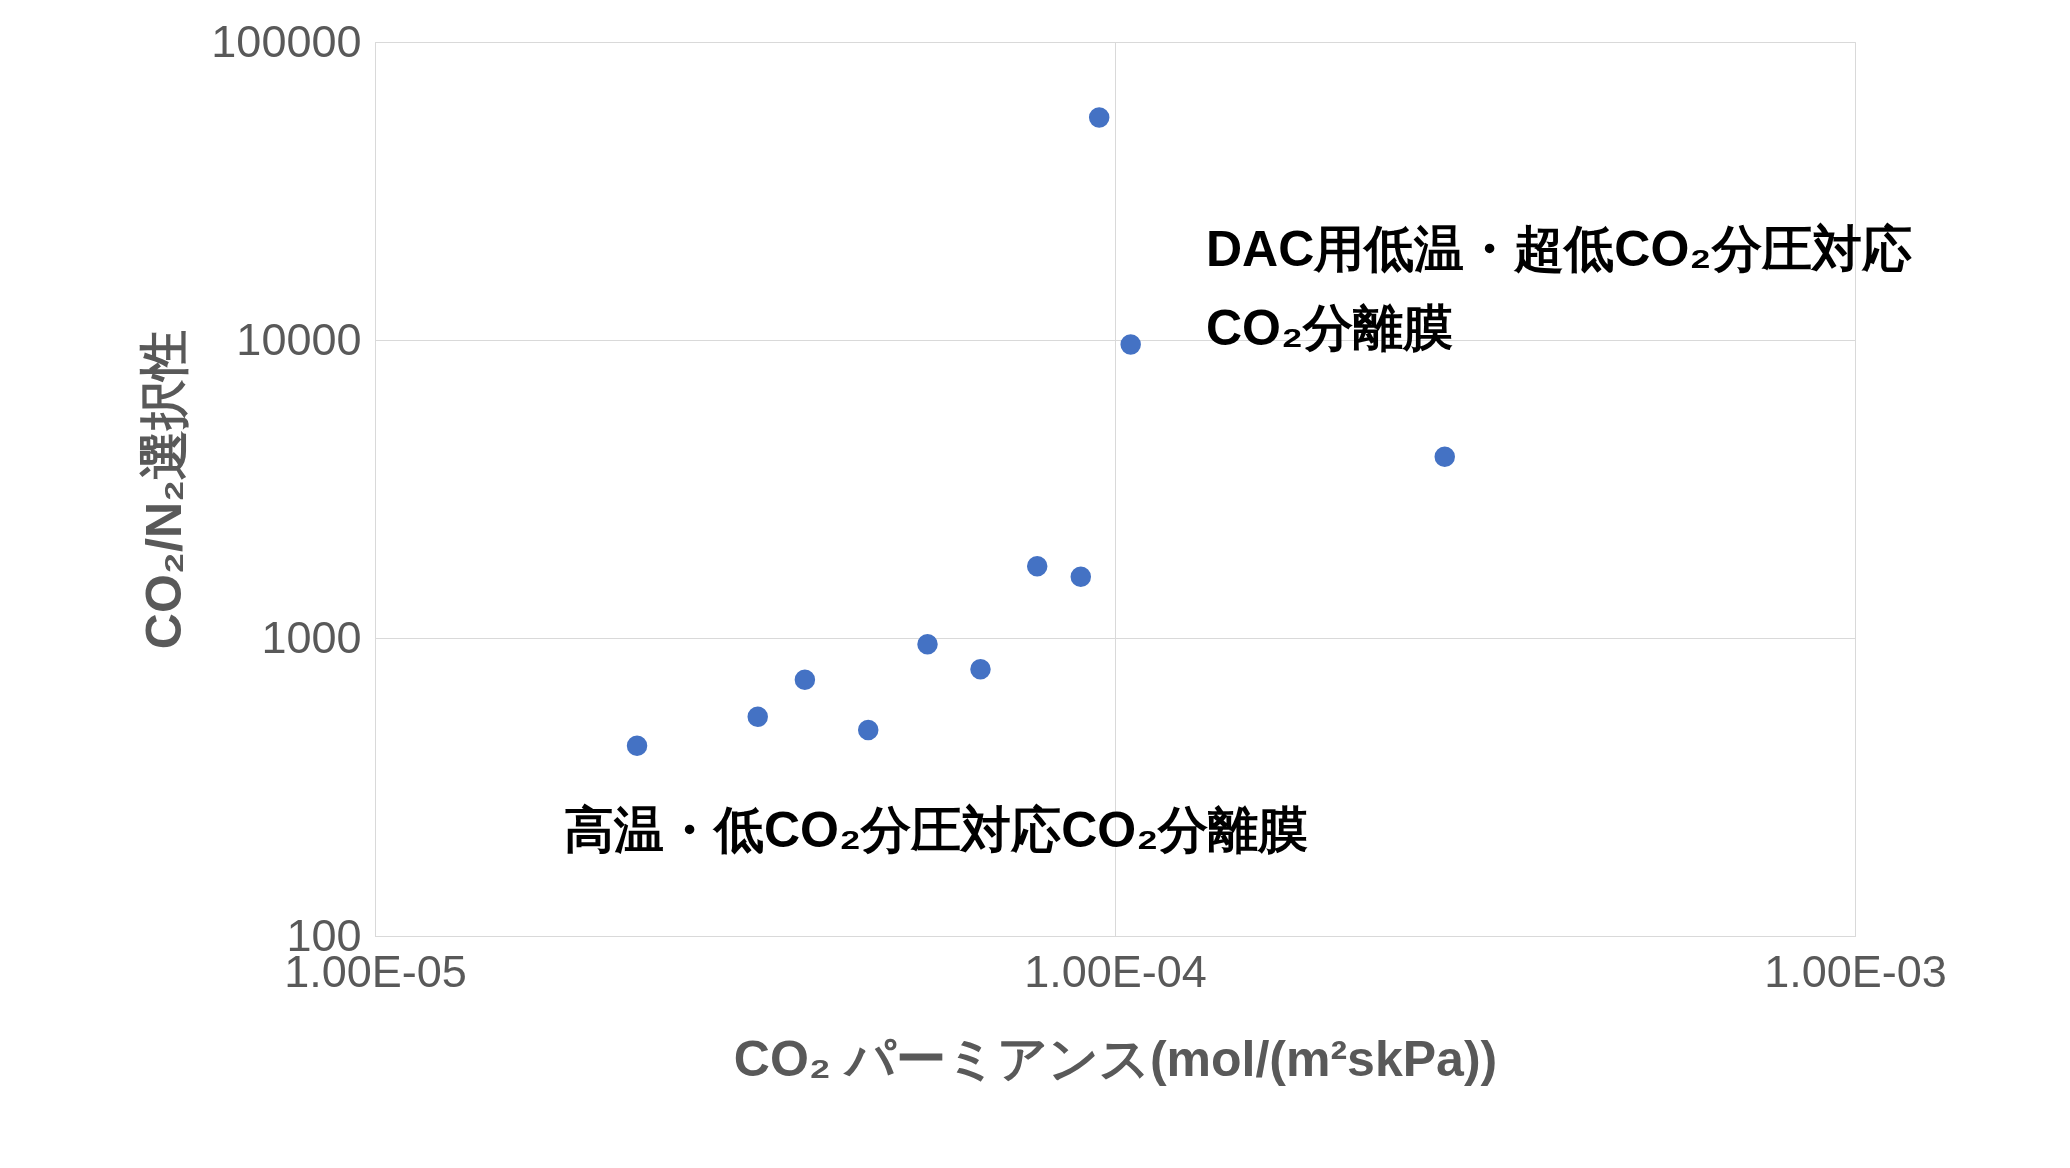  What do you see at coordinates (1115, 1058) in the screenshot?
I see `x-axis-title: CO₂ パーミアンス(mol/(m²skPa))` at bounding box center [1115, 1058].